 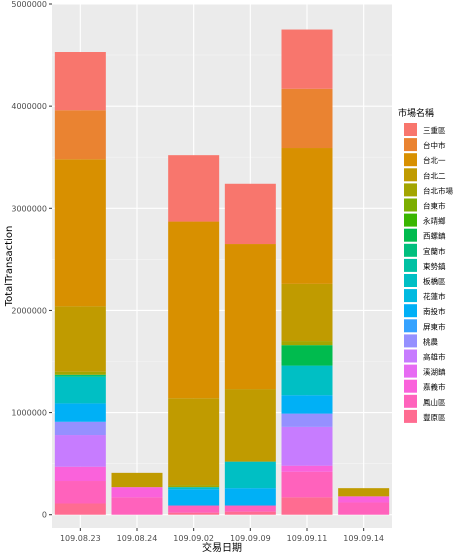 I want to click on legend-label: 永靖鄉, so click(x=434, y=221).